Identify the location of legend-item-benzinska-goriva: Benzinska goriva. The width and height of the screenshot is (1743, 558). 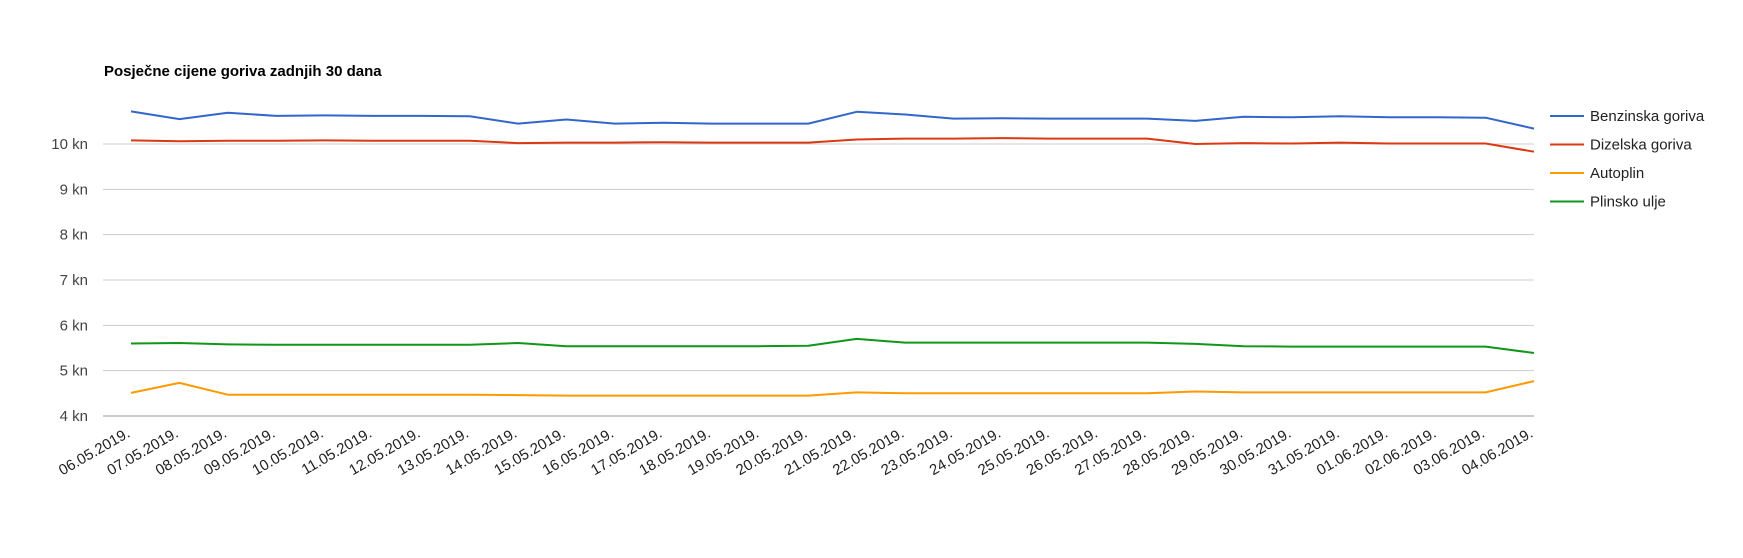
(1627, 116).